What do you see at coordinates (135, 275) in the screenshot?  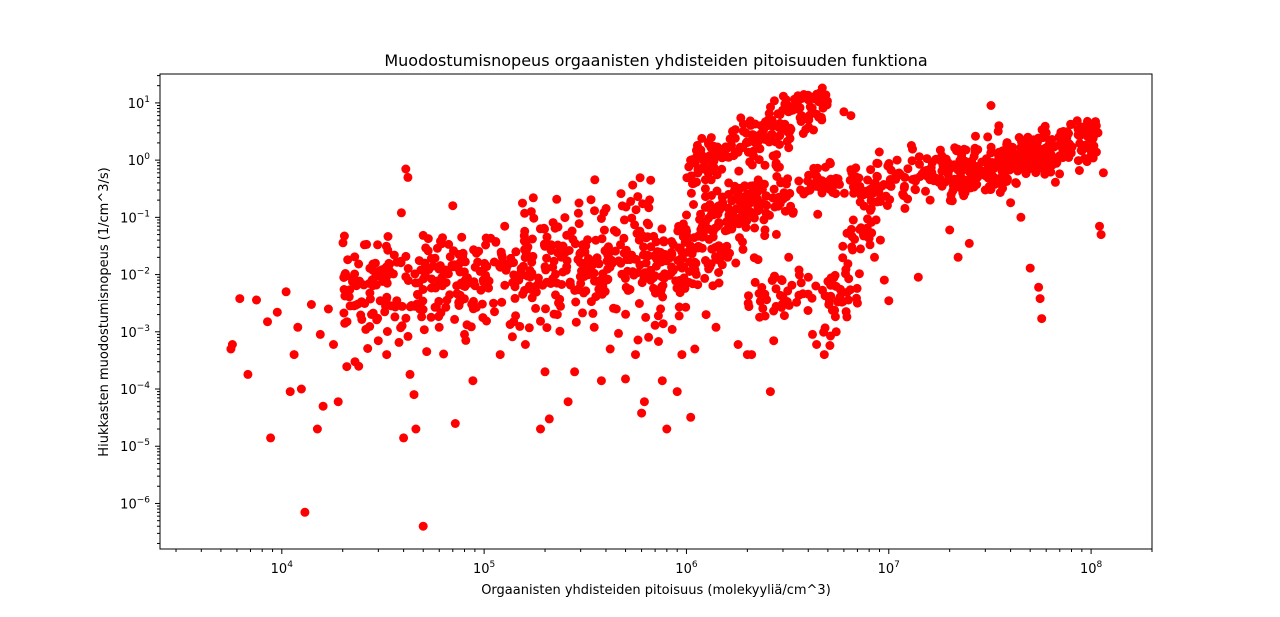 I see `y-tick-label: 10−2` at bounding box center [135, 275].